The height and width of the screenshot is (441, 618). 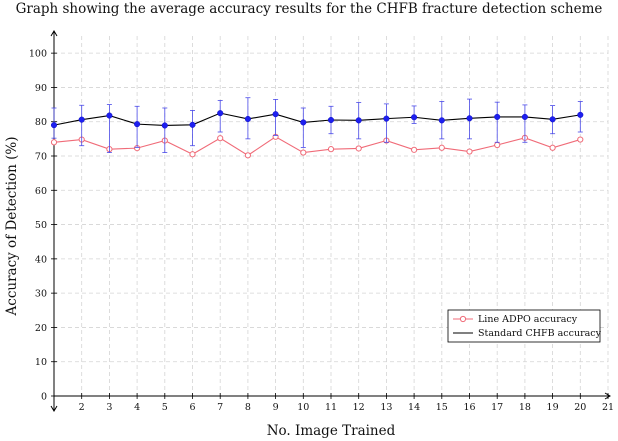 I want to click on y-axis-arrow-top, so click(x=54, y=33).